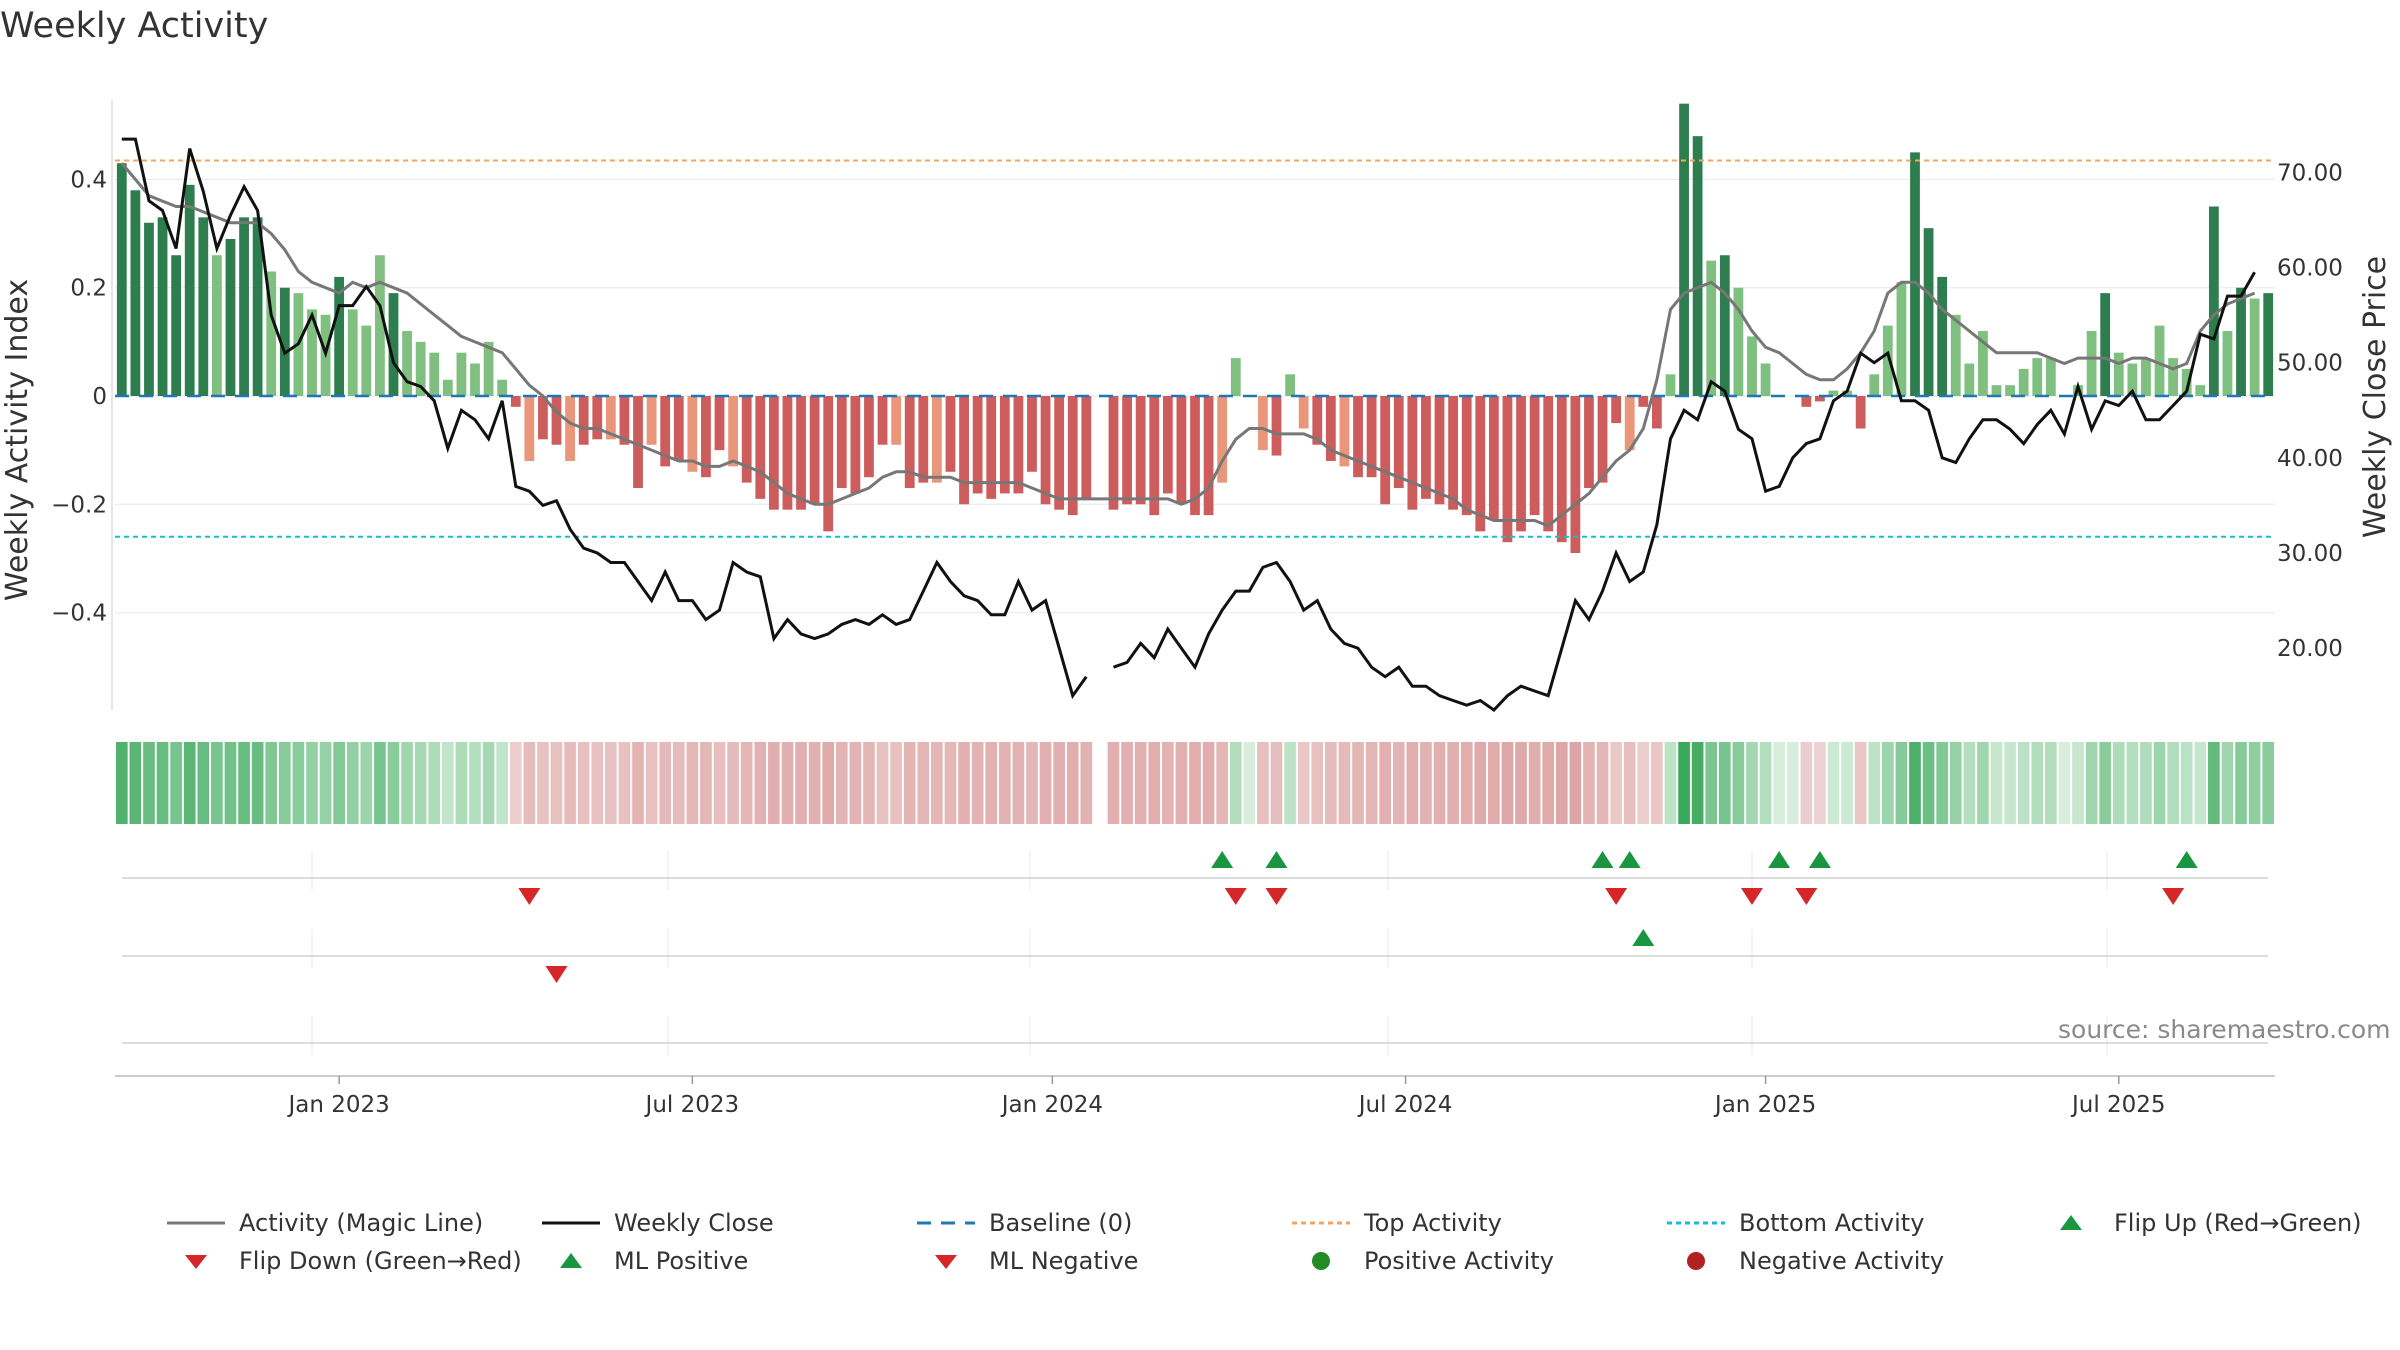 This screenshot has height=1350, width=2400. I want to click on legend-label: Flip Up (Red→Green), so click(2238, 1223).